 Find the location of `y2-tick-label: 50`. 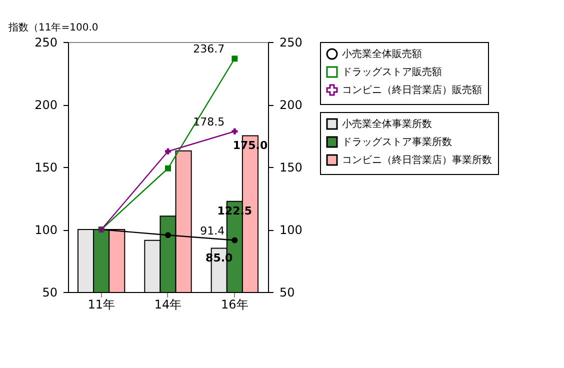

y2-tick-label: 50 is located at coordinates (287, 293).